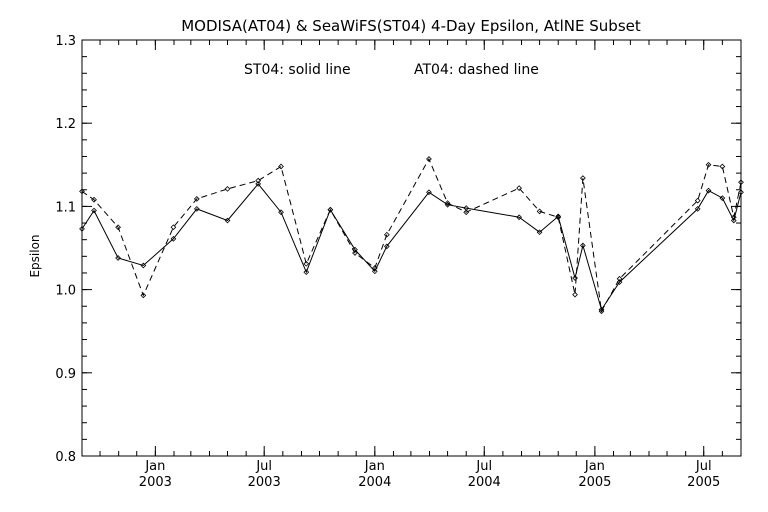 The image size is (768, 512). I want to click on y-axis-label: Epsilon, so click(35, 255).